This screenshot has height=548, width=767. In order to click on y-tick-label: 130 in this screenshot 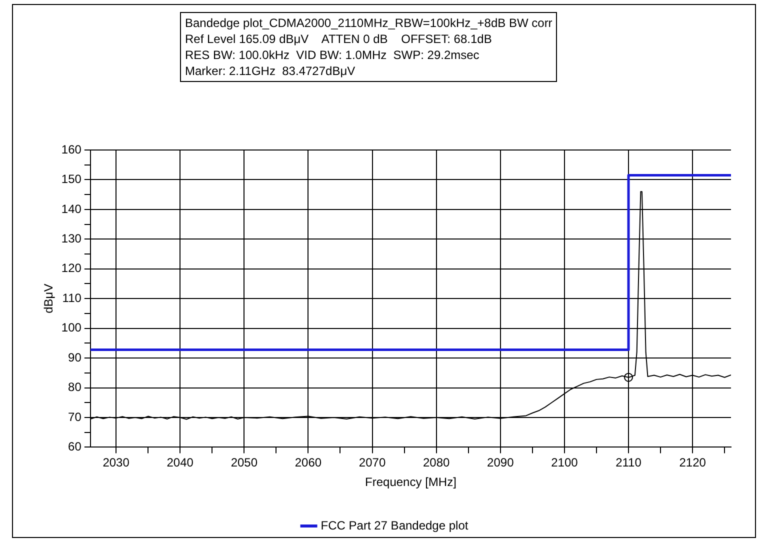, I will do `click(71, 238)`.